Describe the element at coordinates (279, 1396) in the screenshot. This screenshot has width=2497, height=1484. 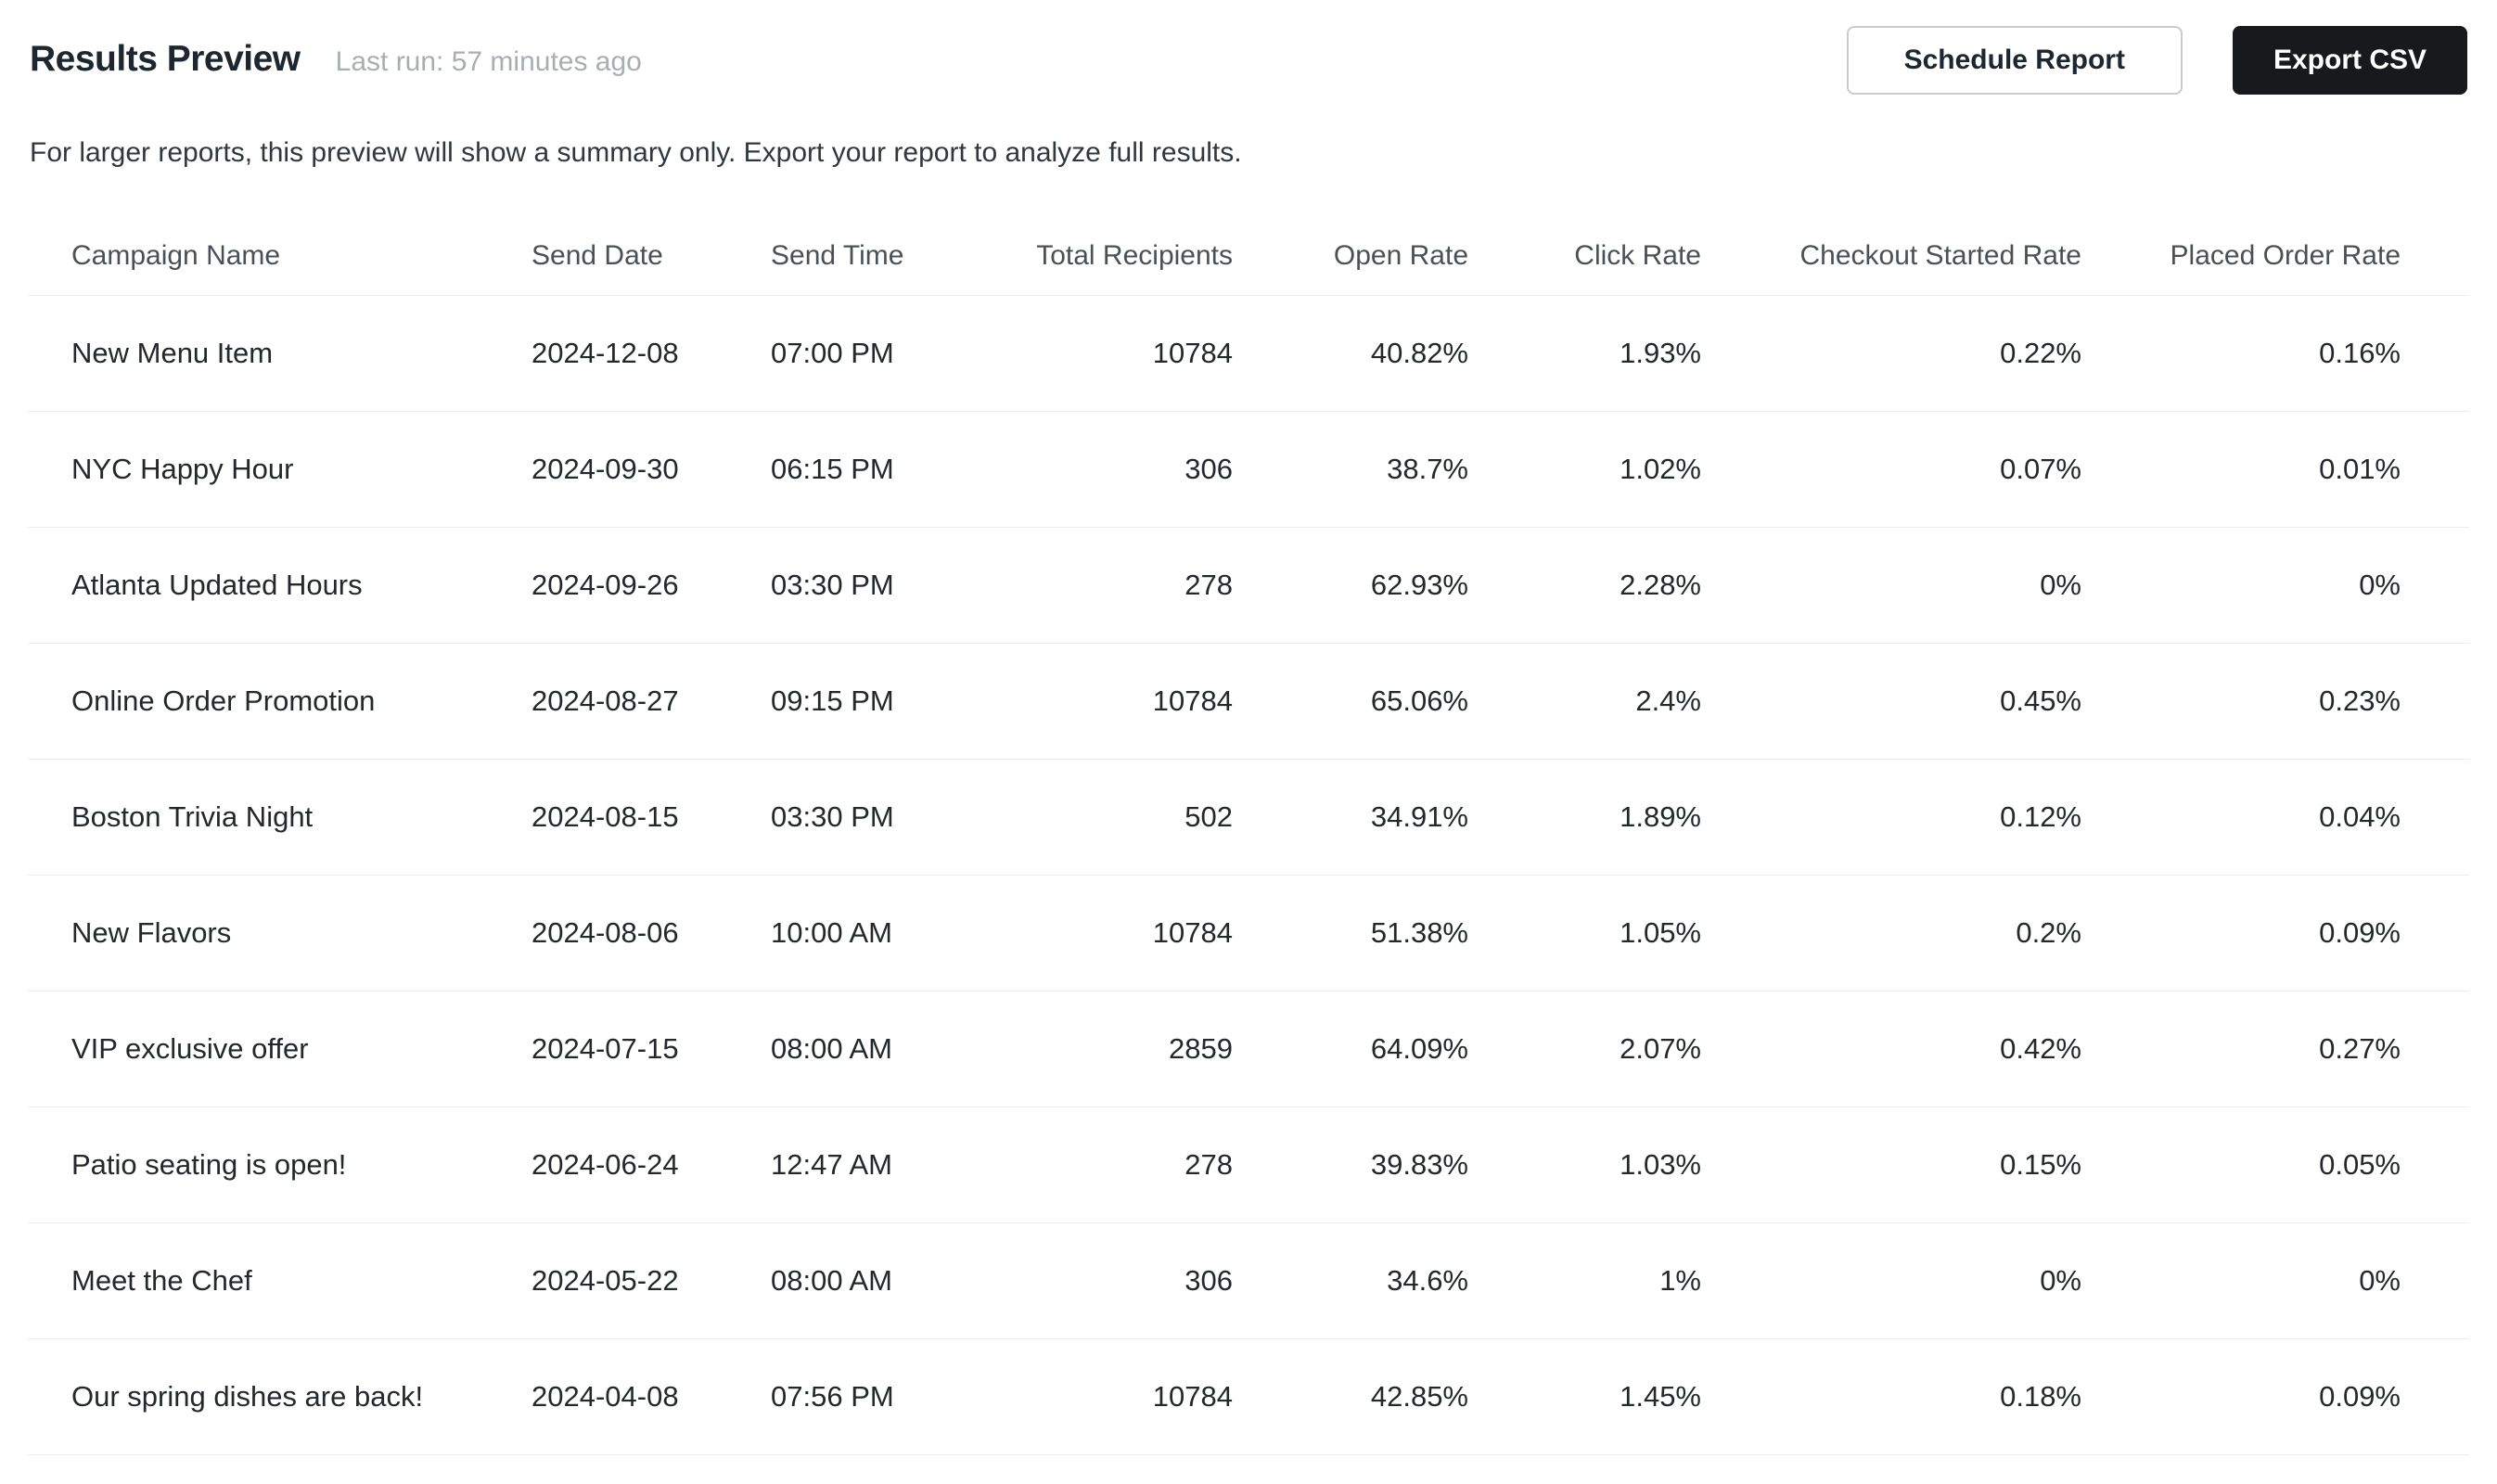
I see `campaign-name-cell: Our spring dishes are back!` at that location.